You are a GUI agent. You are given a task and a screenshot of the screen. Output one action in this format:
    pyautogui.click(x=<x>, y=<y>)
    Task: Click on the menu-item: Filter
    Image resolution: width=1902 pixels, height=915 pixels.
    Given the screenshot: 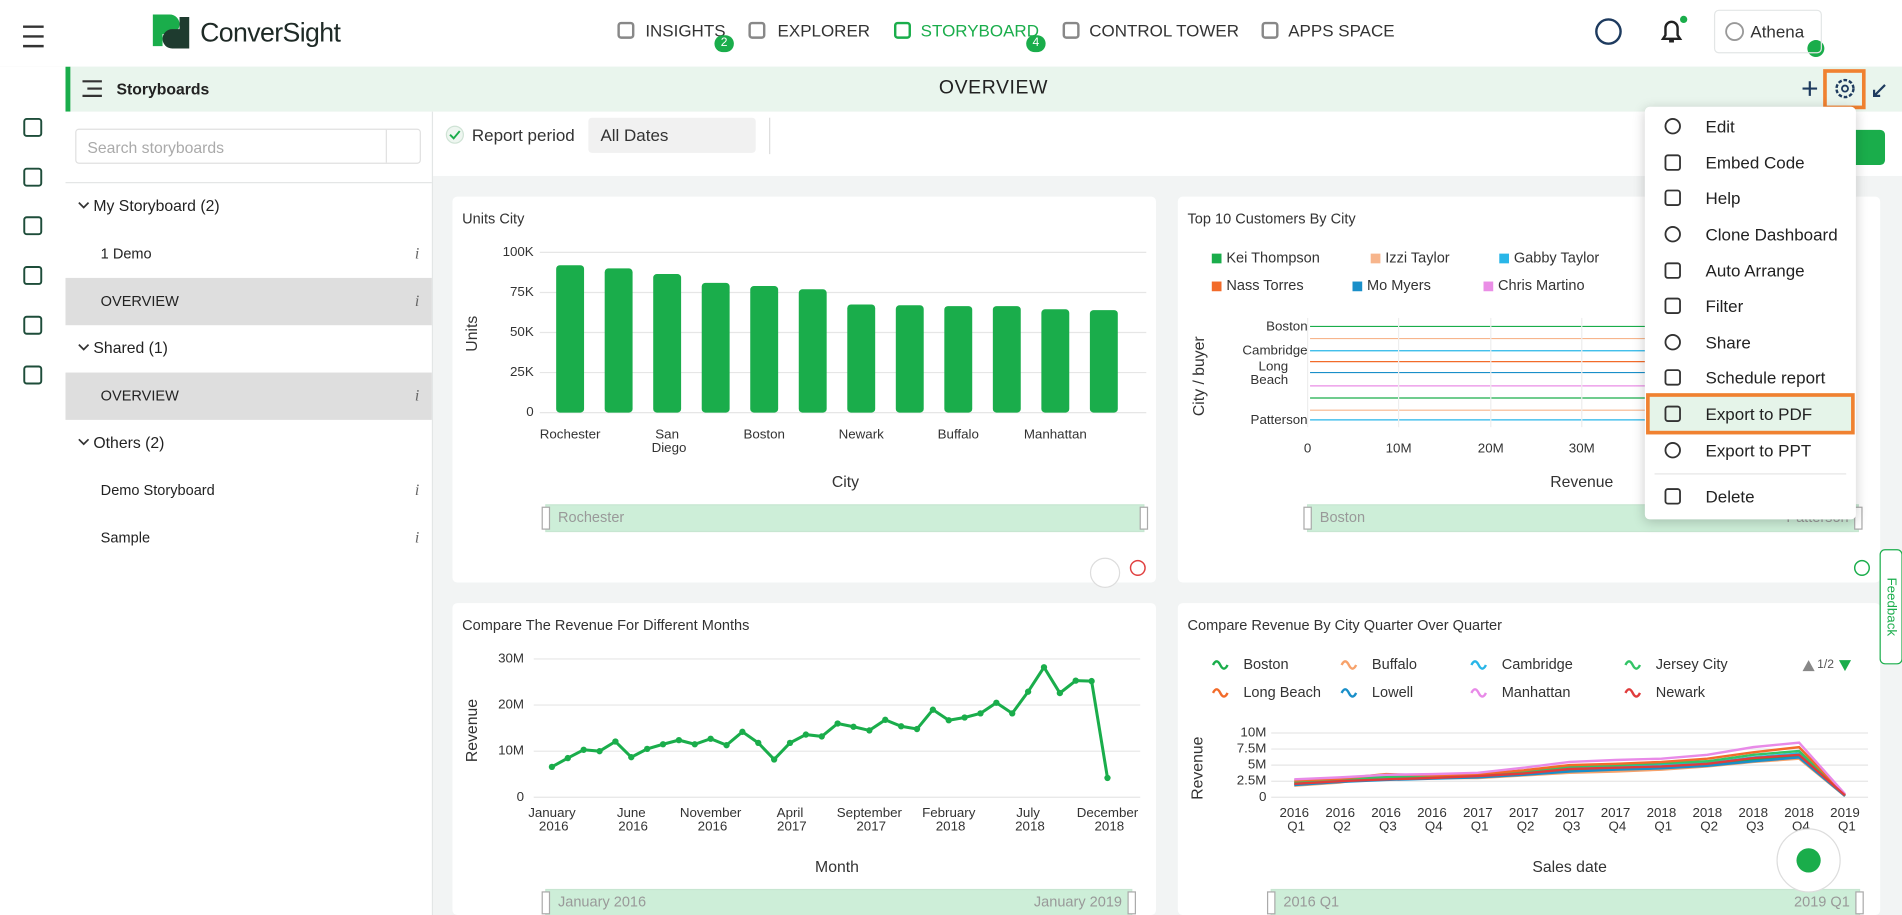 What is the action you would take?
    pyautogui.click(x=1724, y=306)
    